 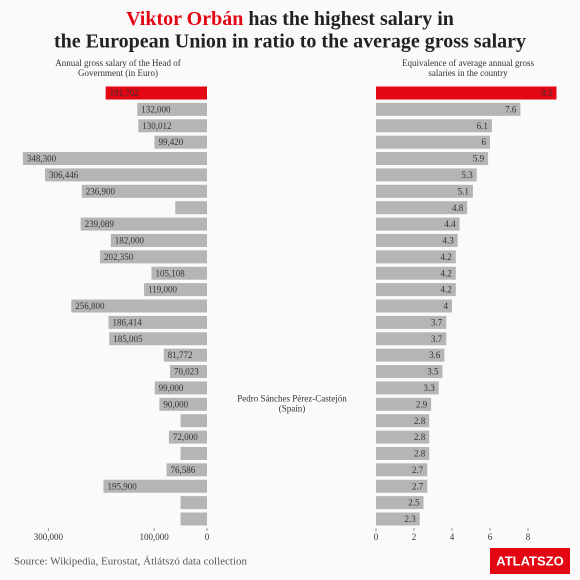 What do you see at coordinates (162, 290) in the screenshot?
I see `value-label: 119,000` at bounding box center [162, 290].